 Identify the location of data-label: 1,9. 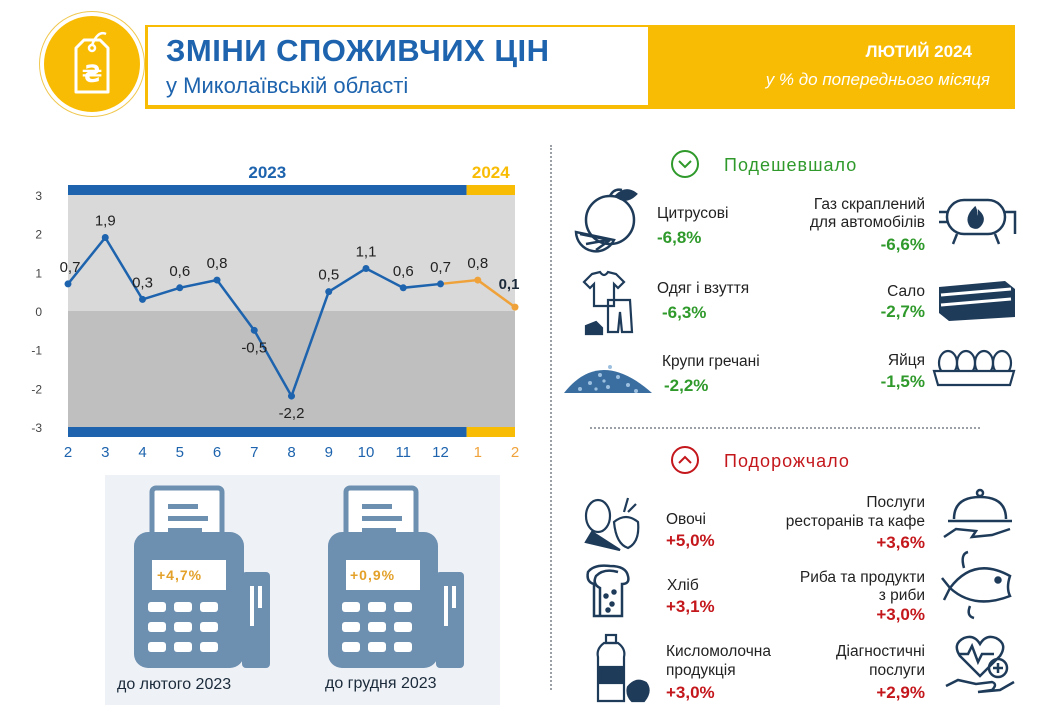
(105, 221).